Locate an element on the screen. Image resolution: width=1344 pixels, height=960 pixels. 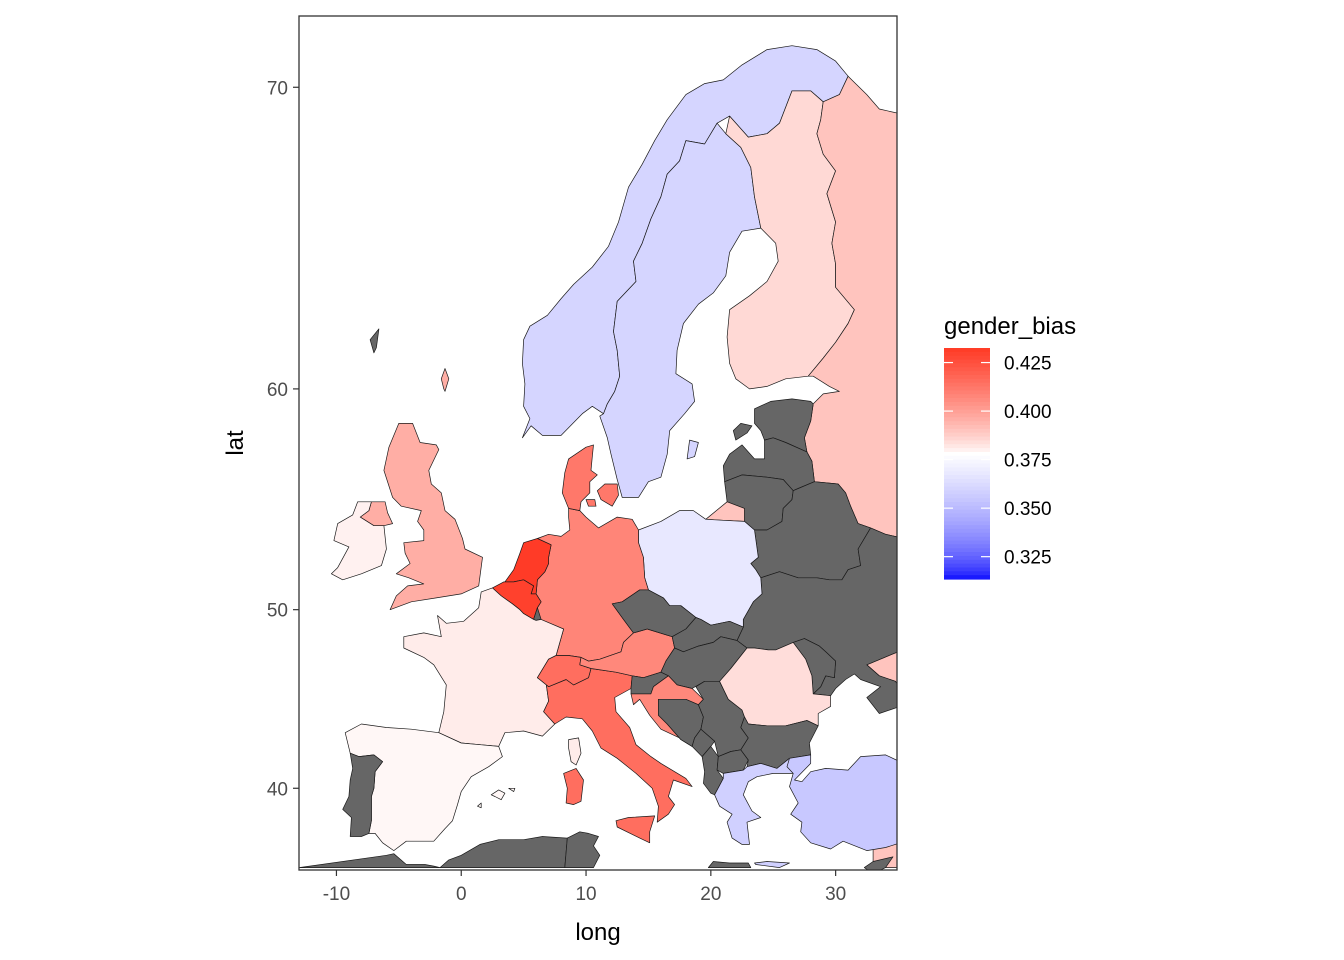
region-saaremaa is located at coordinates (742, 432).